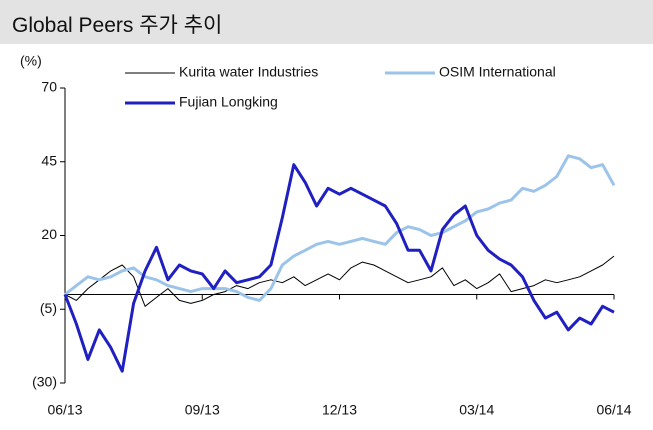  Describe the element at coordinates (202, 410) in the screenshot. I see `x-tick-label: 09/13` at that location.